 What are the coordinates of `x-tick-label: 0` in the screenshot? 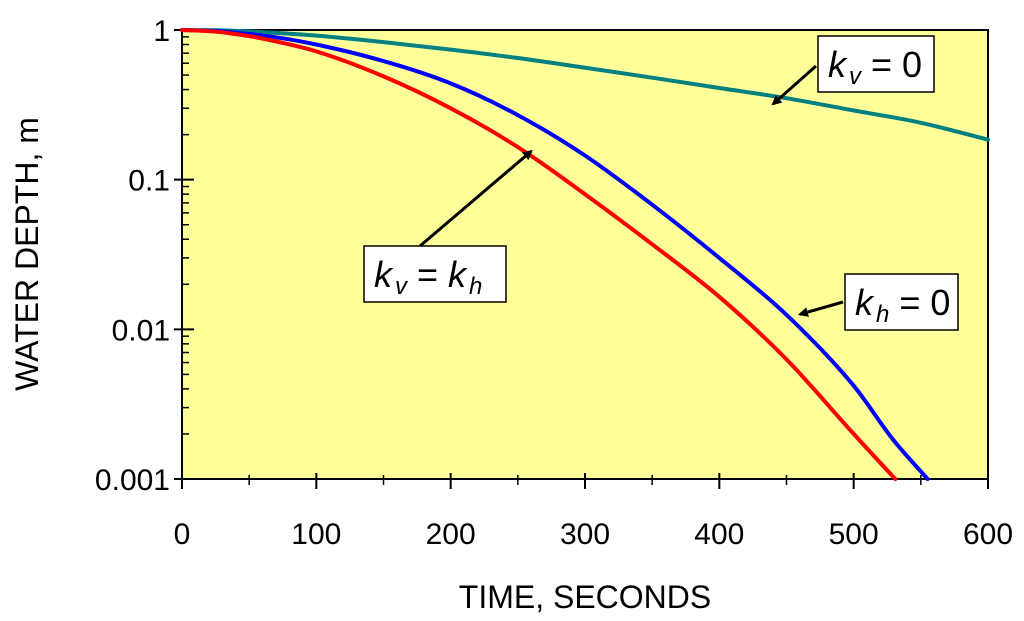 It's located at (182, 534).